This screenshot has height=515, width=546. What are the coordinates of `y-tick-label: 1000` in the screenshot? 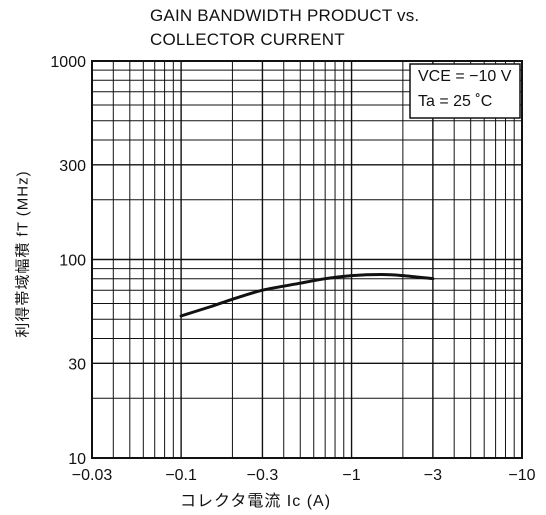 It's located at (68, 62).